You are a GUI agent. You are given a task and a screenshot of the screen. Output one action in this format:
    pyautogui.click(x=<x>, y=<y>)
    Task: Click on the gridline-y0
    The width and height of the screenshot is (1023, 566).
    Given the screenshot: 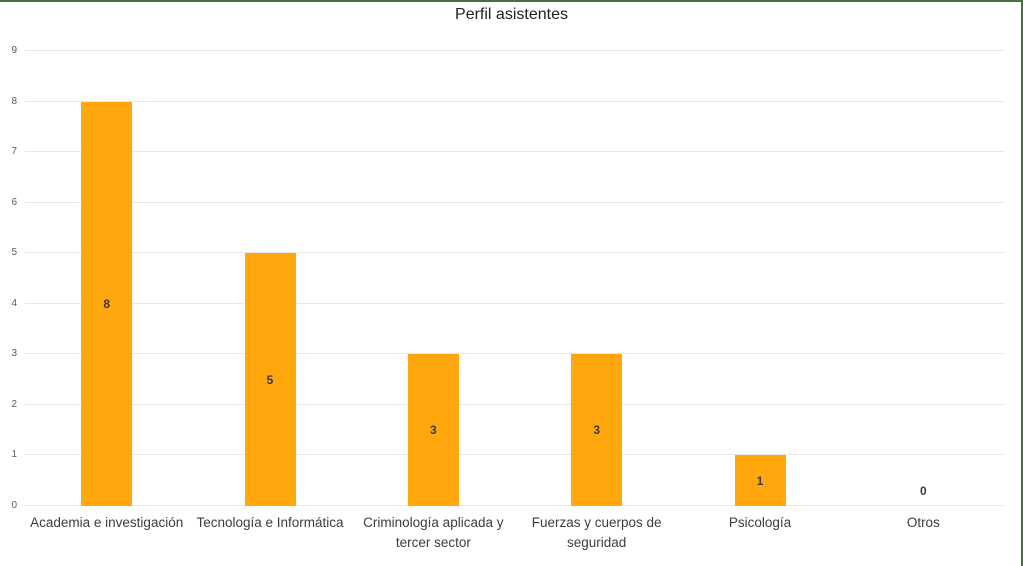 What is the action you would take?
    pyautogui.click(x=515, y=505)
    